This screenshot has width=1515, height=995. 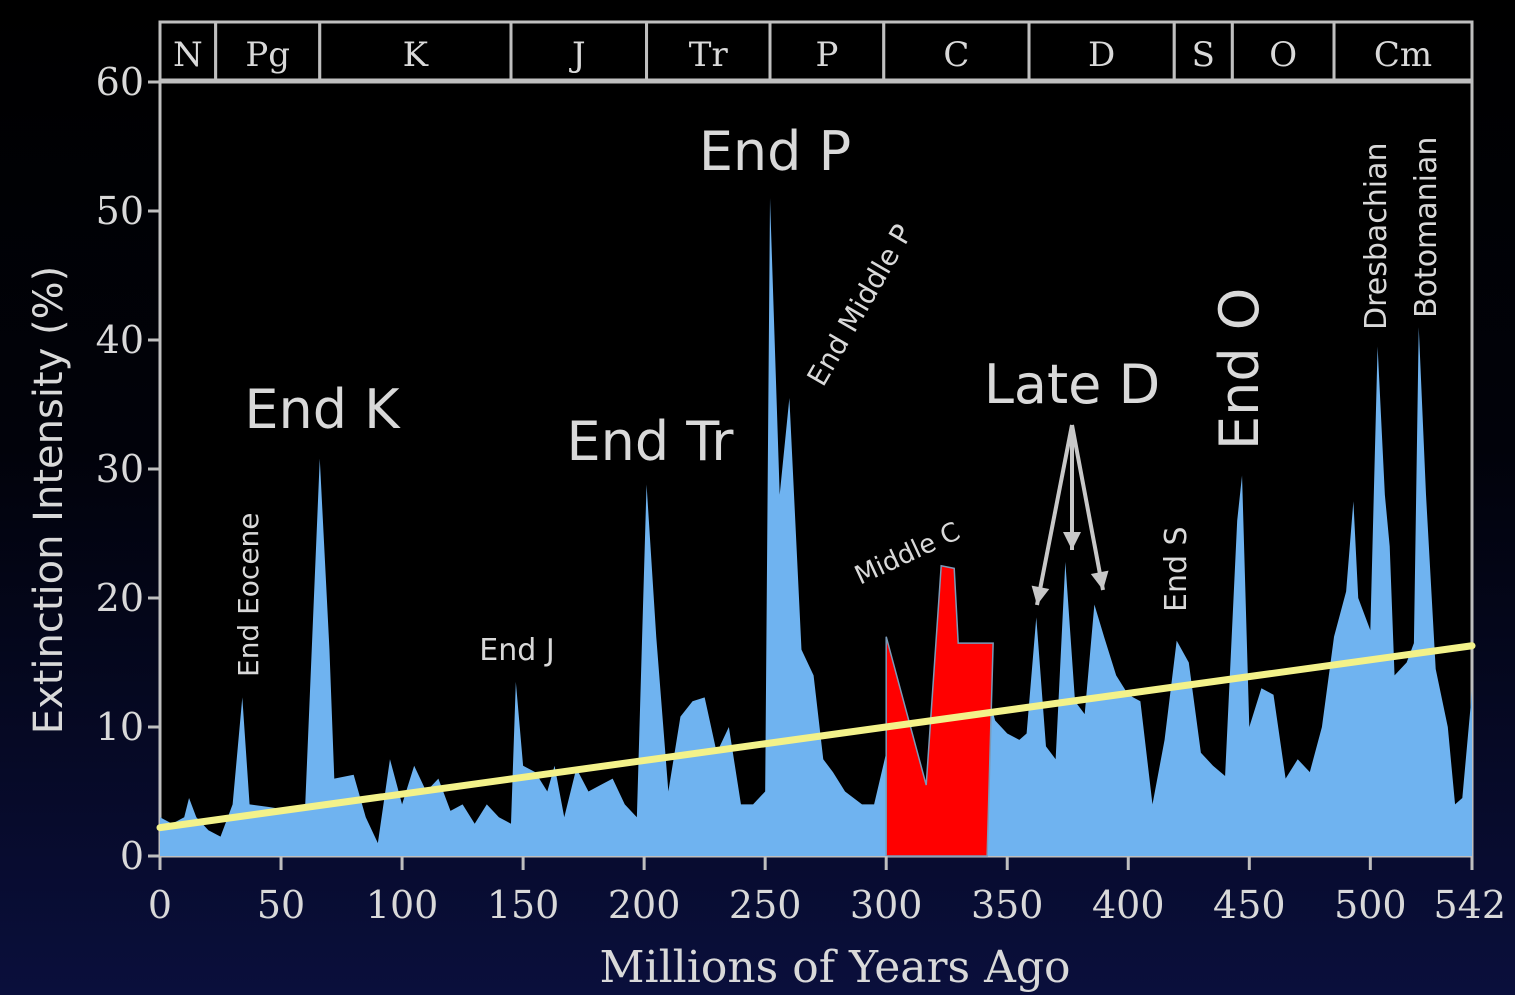 What do you see at coordinates (248, 594) in the screenshot?
I see `annotation-label: End Eocene` at bounding box center [248, 594].